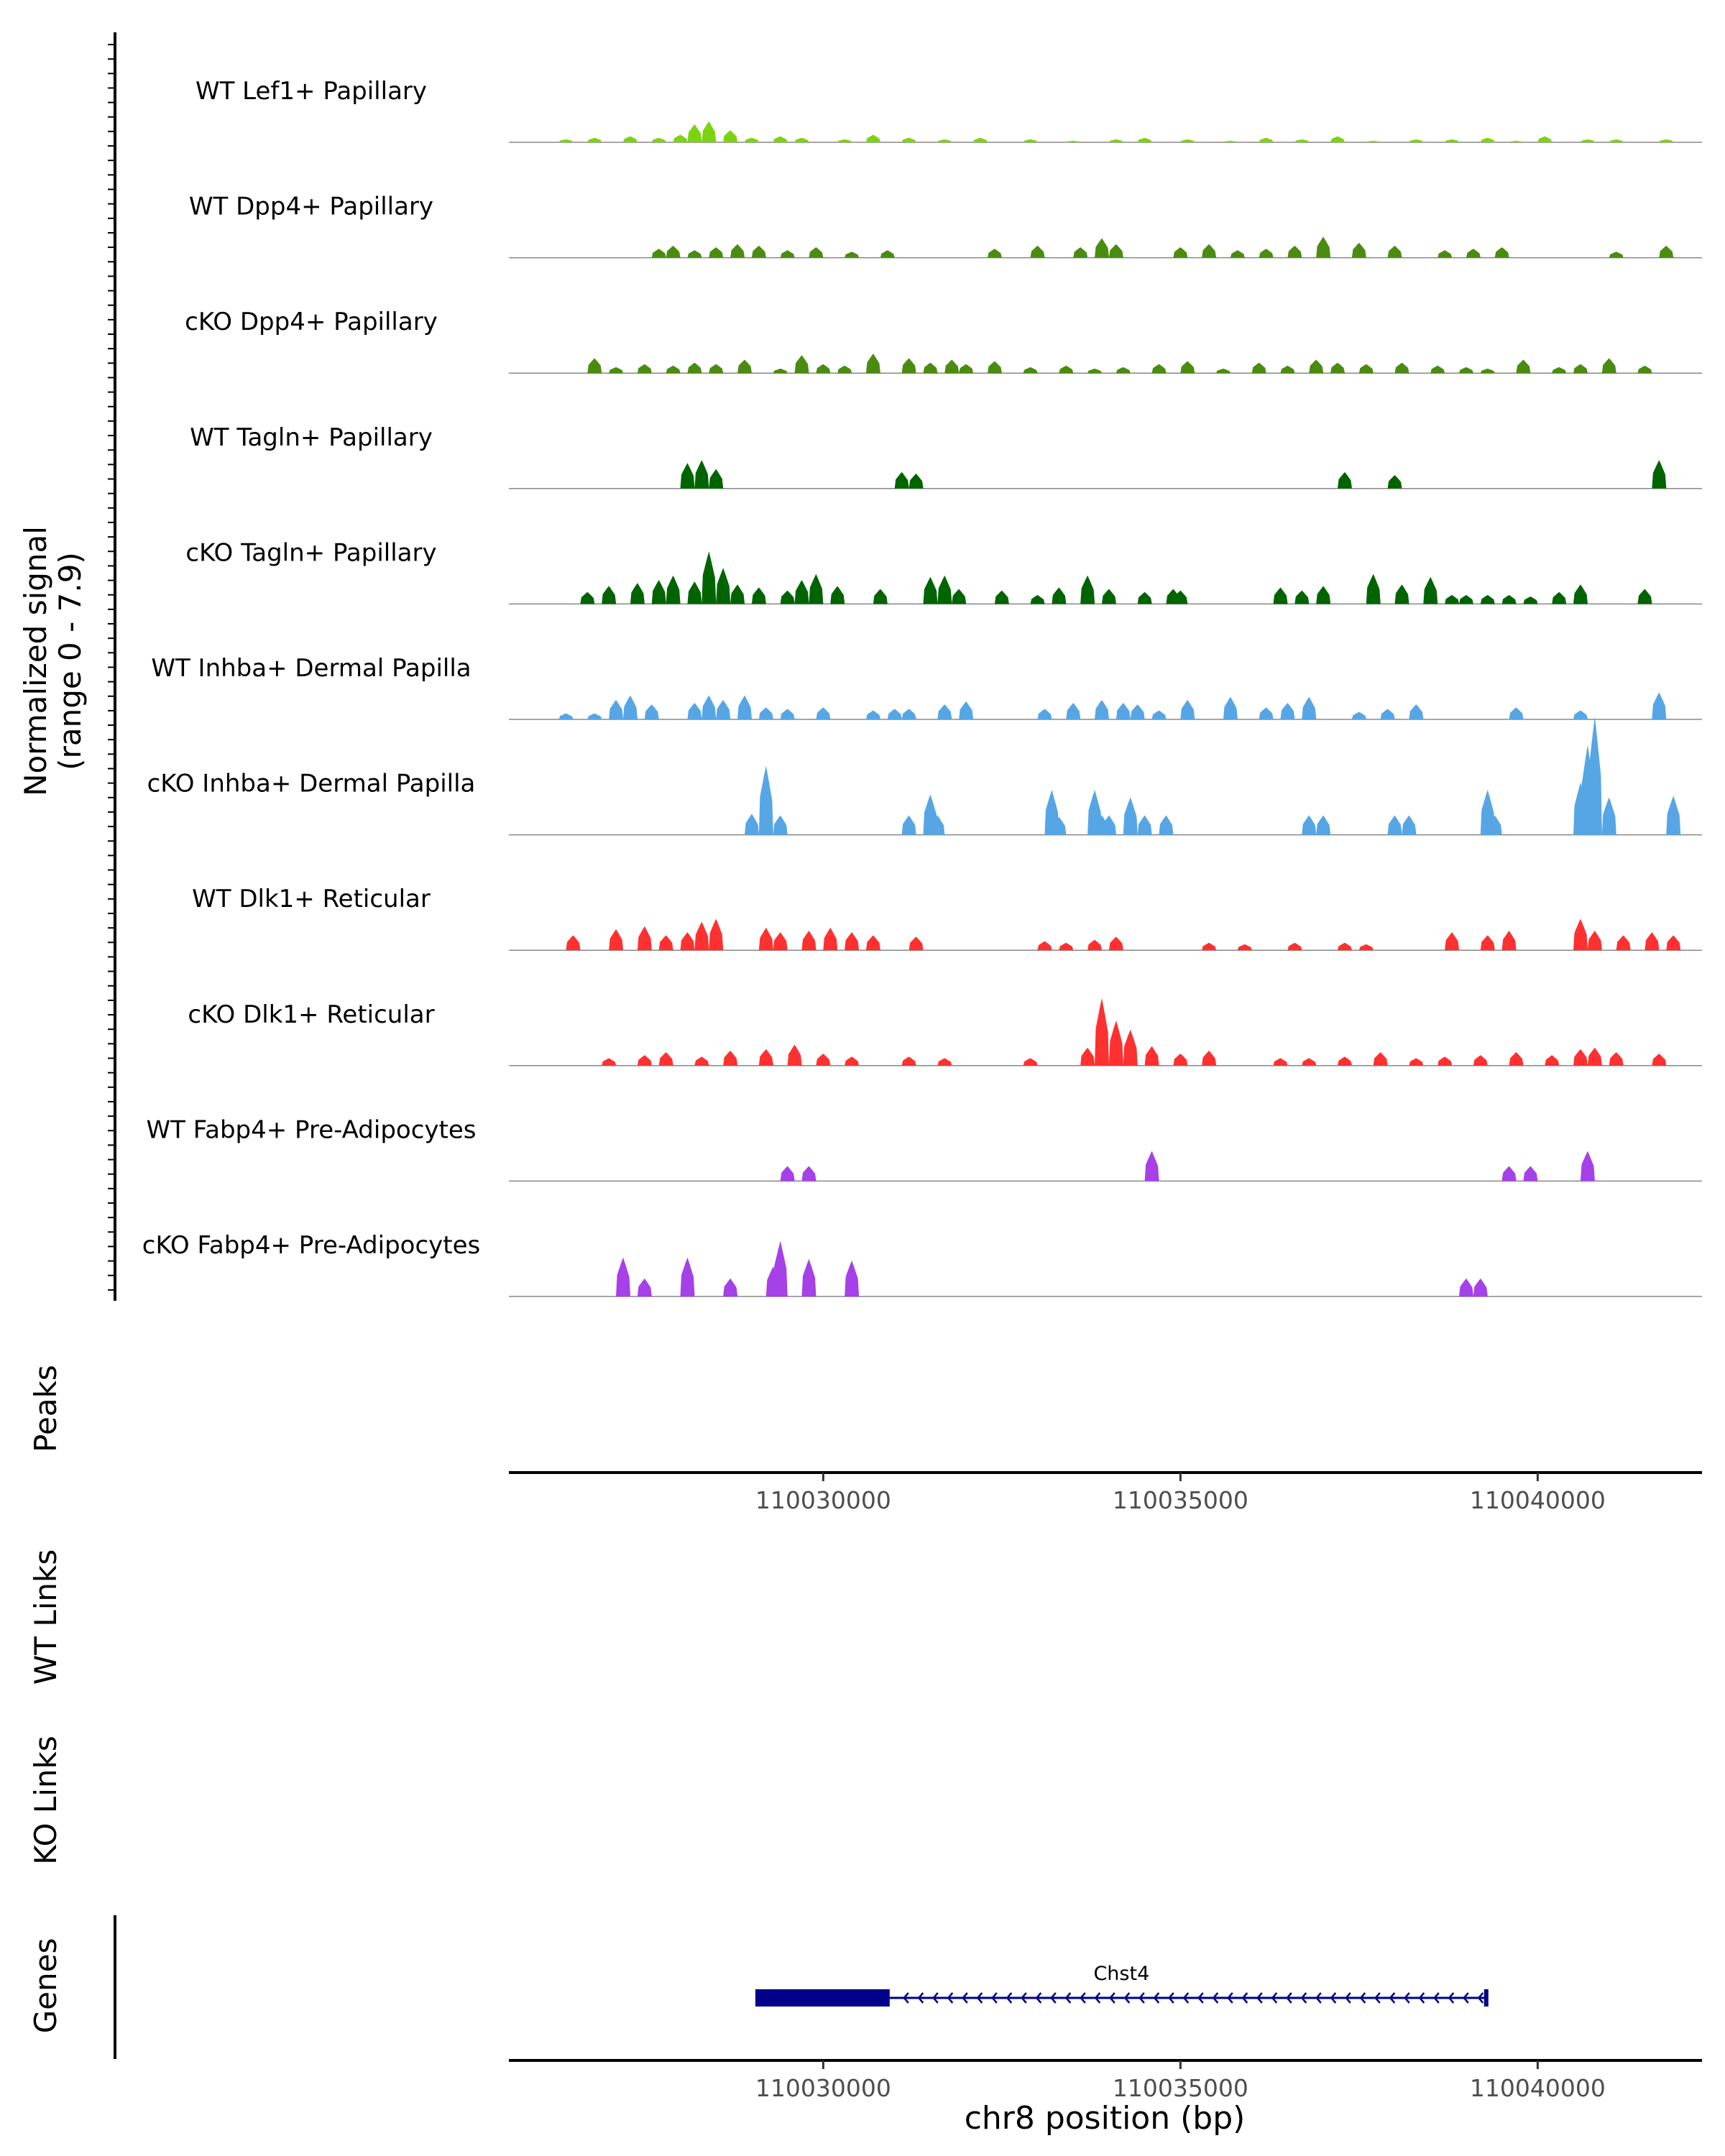 This screenshot has width=1725, height=2156. Describe the element at coordinates (311, 1014) in the screenshot. I see `track-label: cKO Dlk1+ Reticular` at that location.